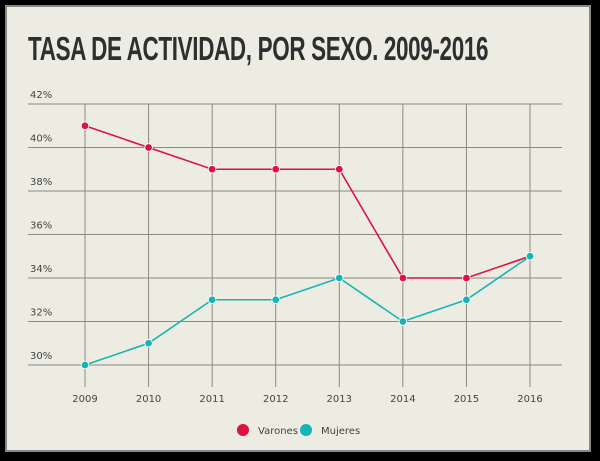 The height and width of the screenshot is (461, 600). I want to click on x-tick-label: 2010, so click(148, 399).